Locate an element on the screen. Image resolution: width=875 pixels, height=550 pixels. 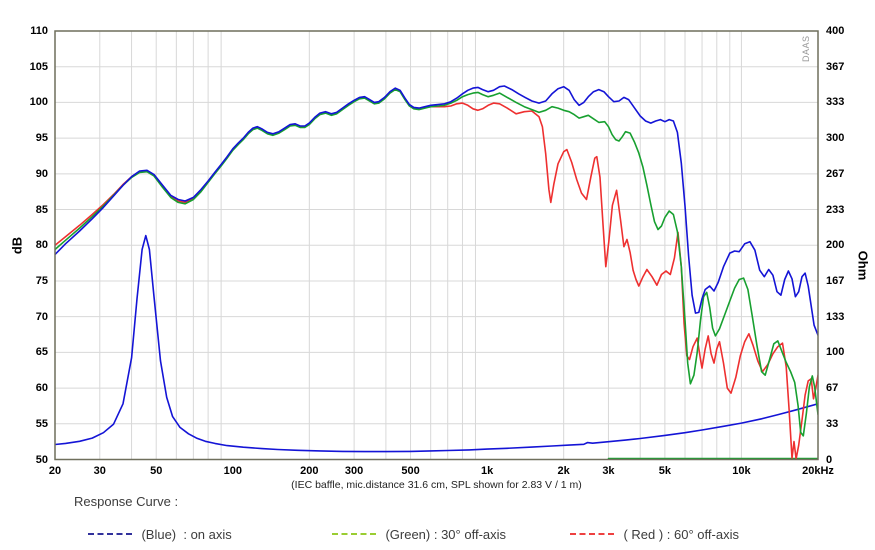
frequency-tick-label: 5k is located at coordinates (664, 471).